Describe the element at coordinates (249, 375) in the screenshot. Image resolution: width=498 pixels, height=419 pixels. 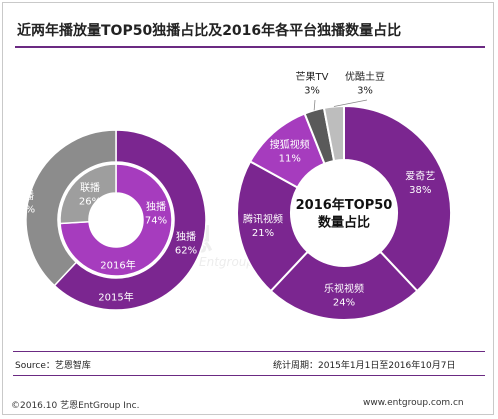
I see `footer-divider-bottom` at that location.